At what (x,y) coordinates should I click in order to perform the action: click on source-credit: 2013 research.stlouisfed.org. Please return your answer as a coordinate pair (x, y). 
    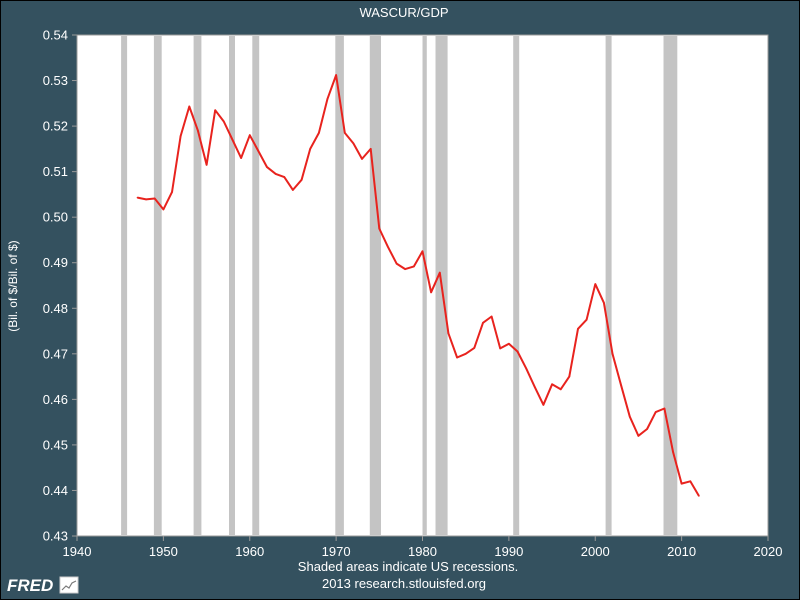
    Looking at the image, I should click on (404, 583).